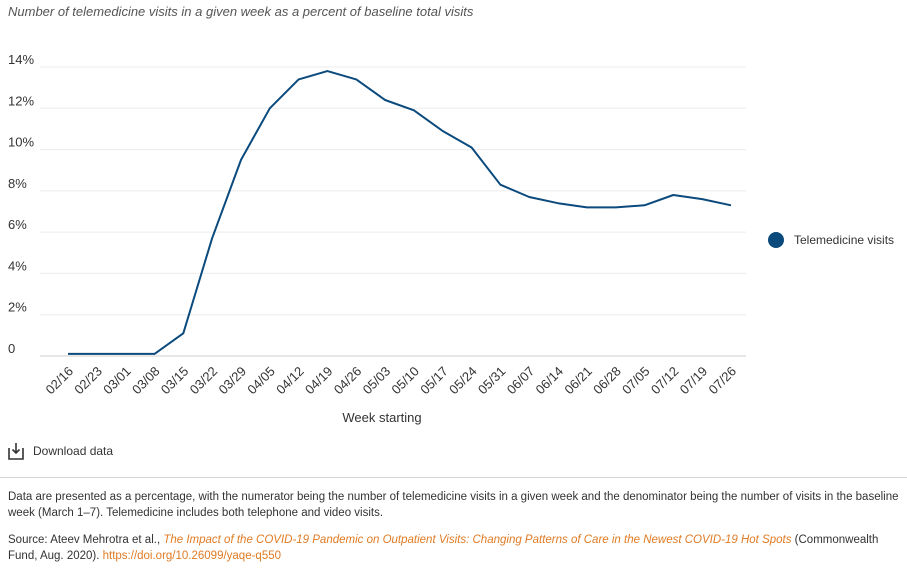  Describe the element at coordinates (261, 381) in the screenshot. I see `x-tick-label: 04/05` at that location.